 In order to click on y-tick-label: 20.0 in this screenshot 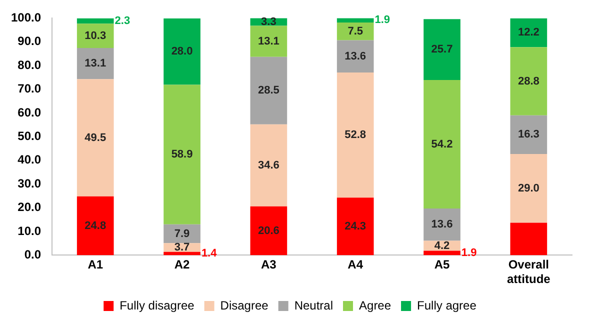, I will do `click(30, 207)`.